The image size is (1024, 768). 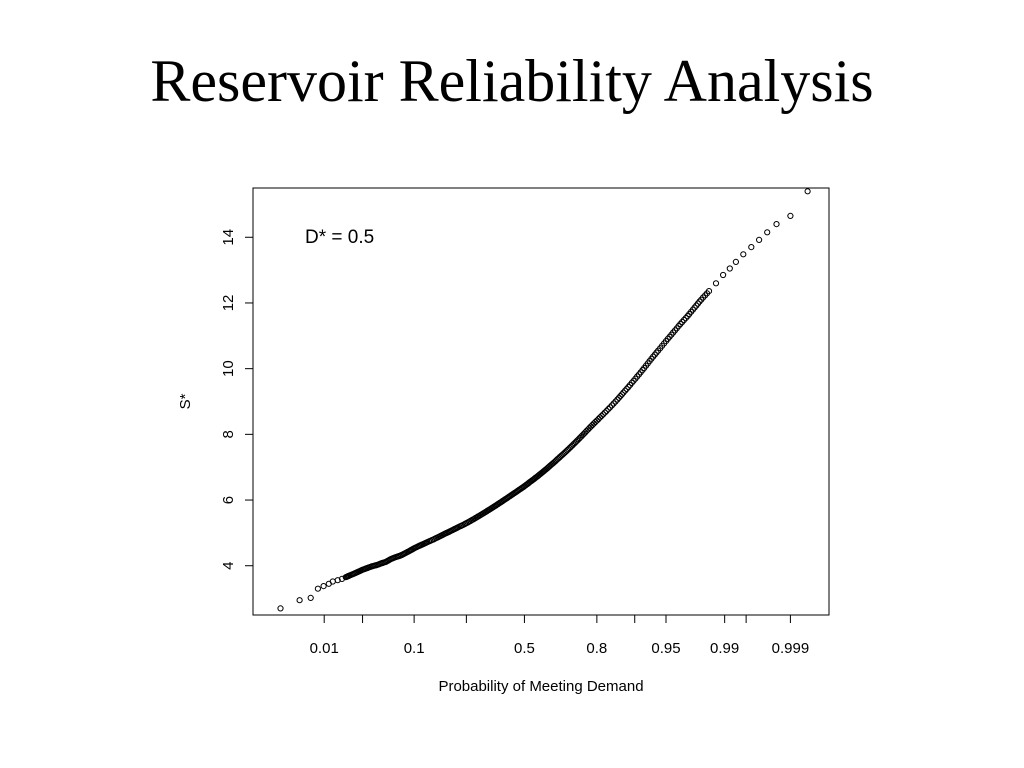 What do you see at coordinates (228, 500) in the screenshot?
I see `y-tick-label: 6` at bounding box center [228, 500].